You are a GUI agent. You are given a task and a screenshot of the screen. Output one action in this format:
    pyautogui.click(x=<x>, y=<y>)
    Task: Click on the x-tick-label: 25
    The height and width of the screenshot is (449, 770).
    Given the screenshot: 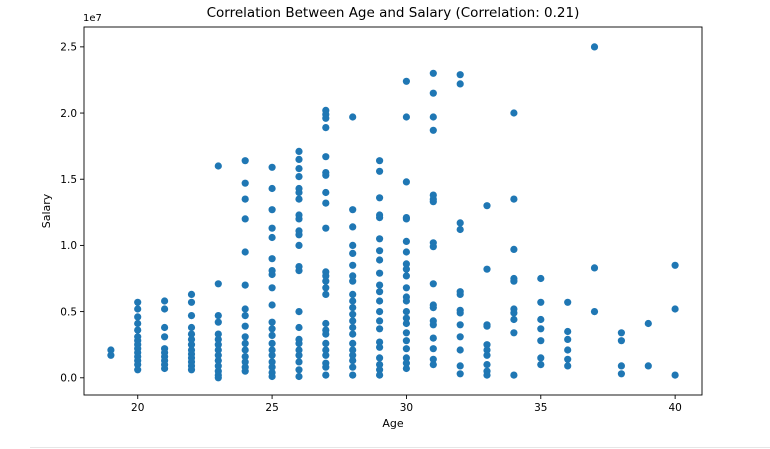 What is the action you would take?
    pyautogui.click(x=271, y=408)
    